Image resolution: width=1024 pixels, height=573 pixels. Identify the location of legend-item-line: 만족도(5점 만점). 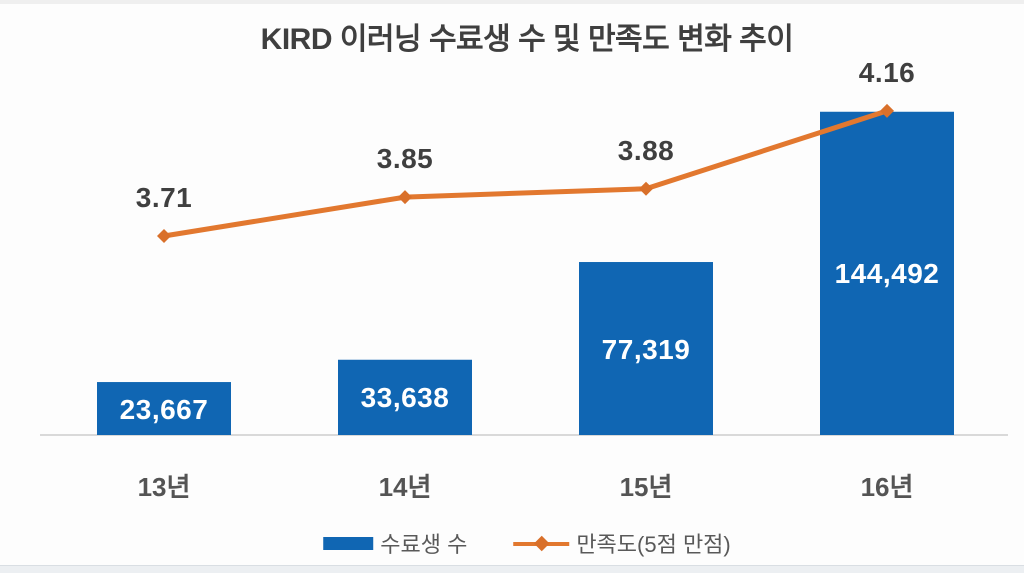
(622, 543).